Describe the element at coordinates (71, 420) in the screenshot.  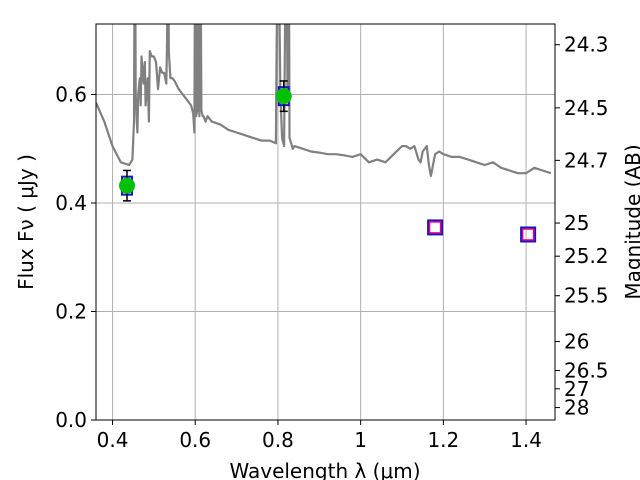
I see `y-tick-label: 0.0` at that location.